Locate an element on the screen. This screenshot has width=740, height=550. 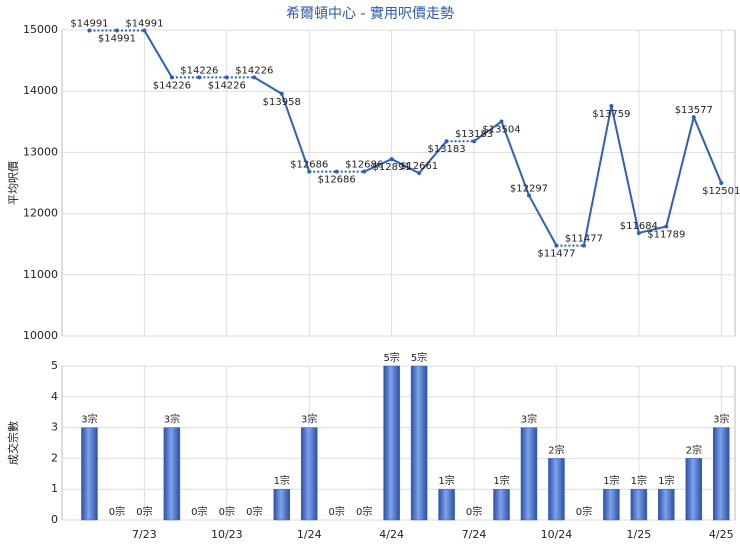
y-tick-label: 1 is located at coordinates (54, 488).